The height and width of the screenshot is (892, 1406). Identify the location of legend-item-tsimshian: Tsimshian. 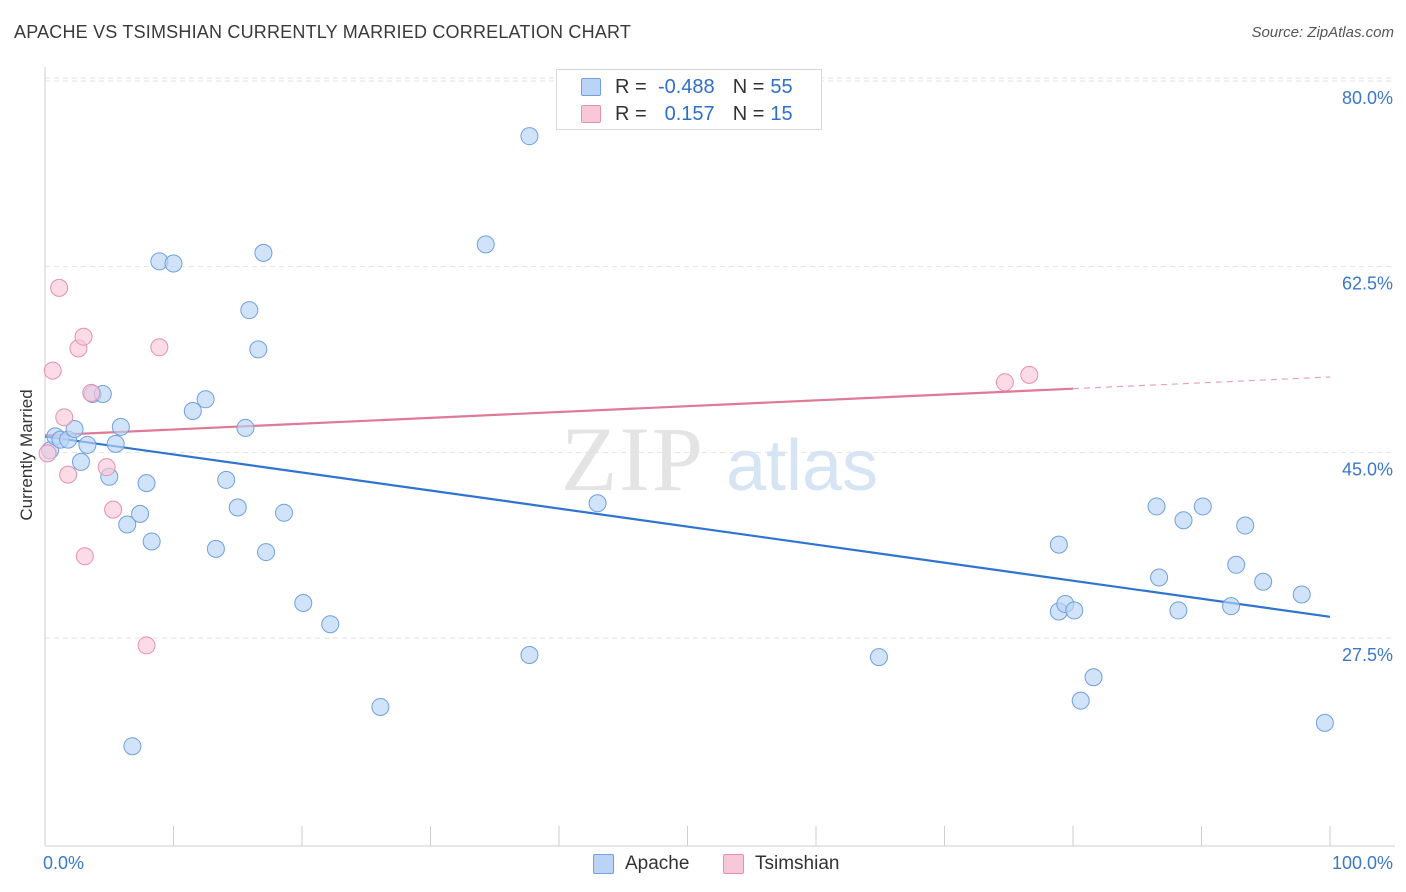
(781, 864).